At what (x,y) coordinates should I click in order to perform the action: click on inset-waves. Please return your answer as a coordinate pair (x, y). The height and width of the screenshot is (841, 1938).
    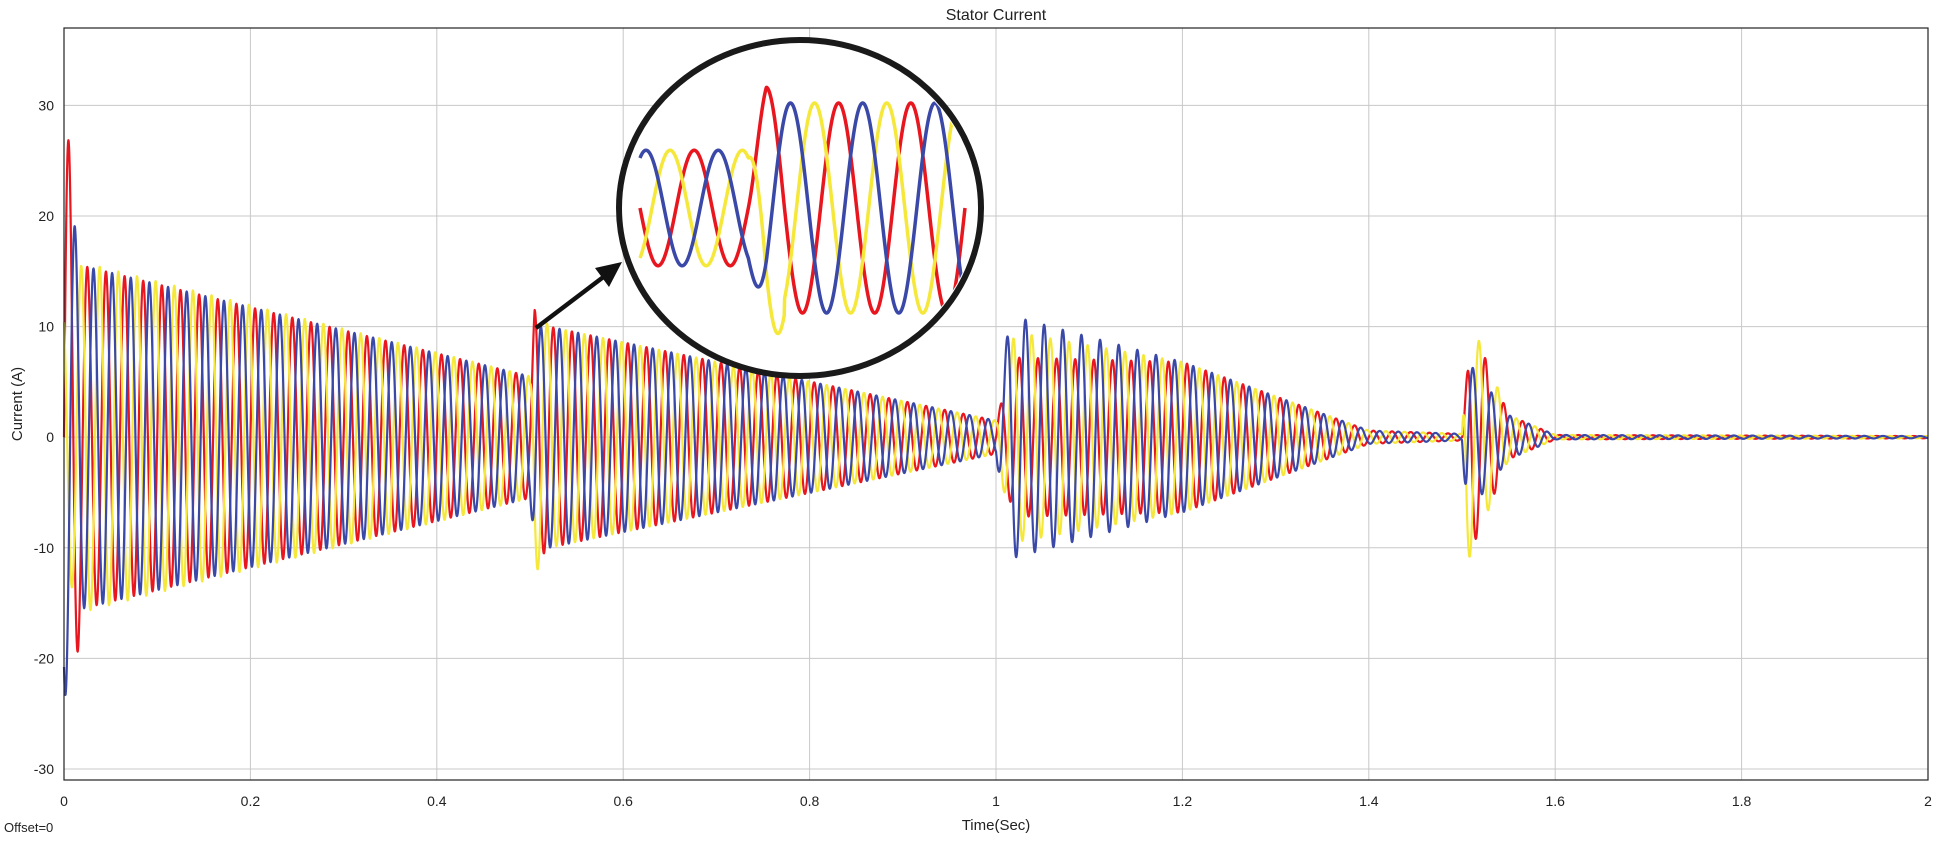
    Looking at the image, I should click on (802, 210).